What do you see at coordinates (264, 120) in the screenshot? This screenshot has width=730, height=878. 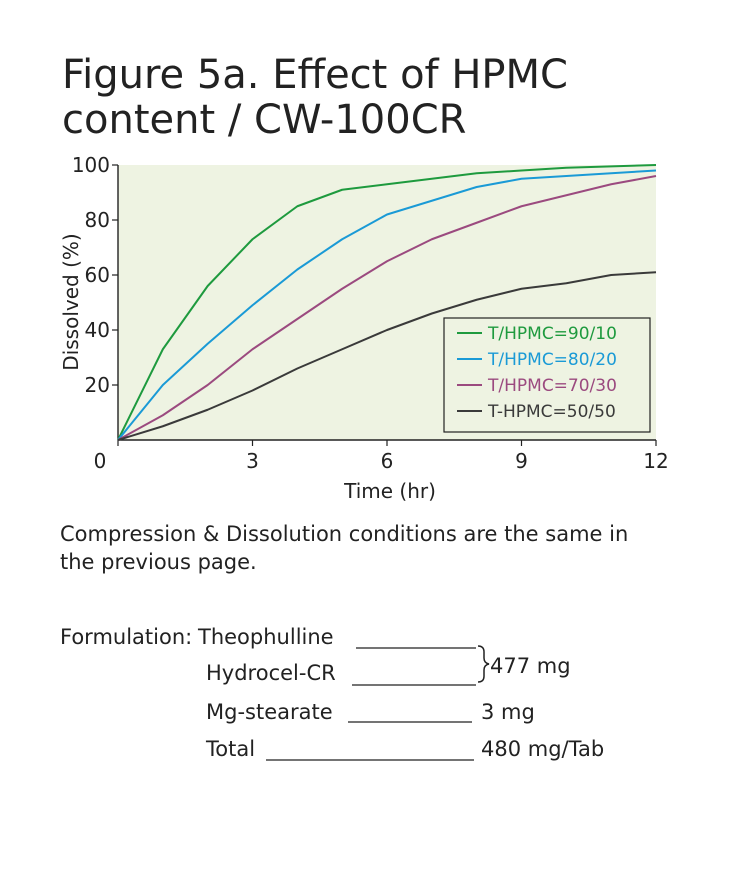 I see `title-line: content / CW-100CR` at bounding box center [264, 120].